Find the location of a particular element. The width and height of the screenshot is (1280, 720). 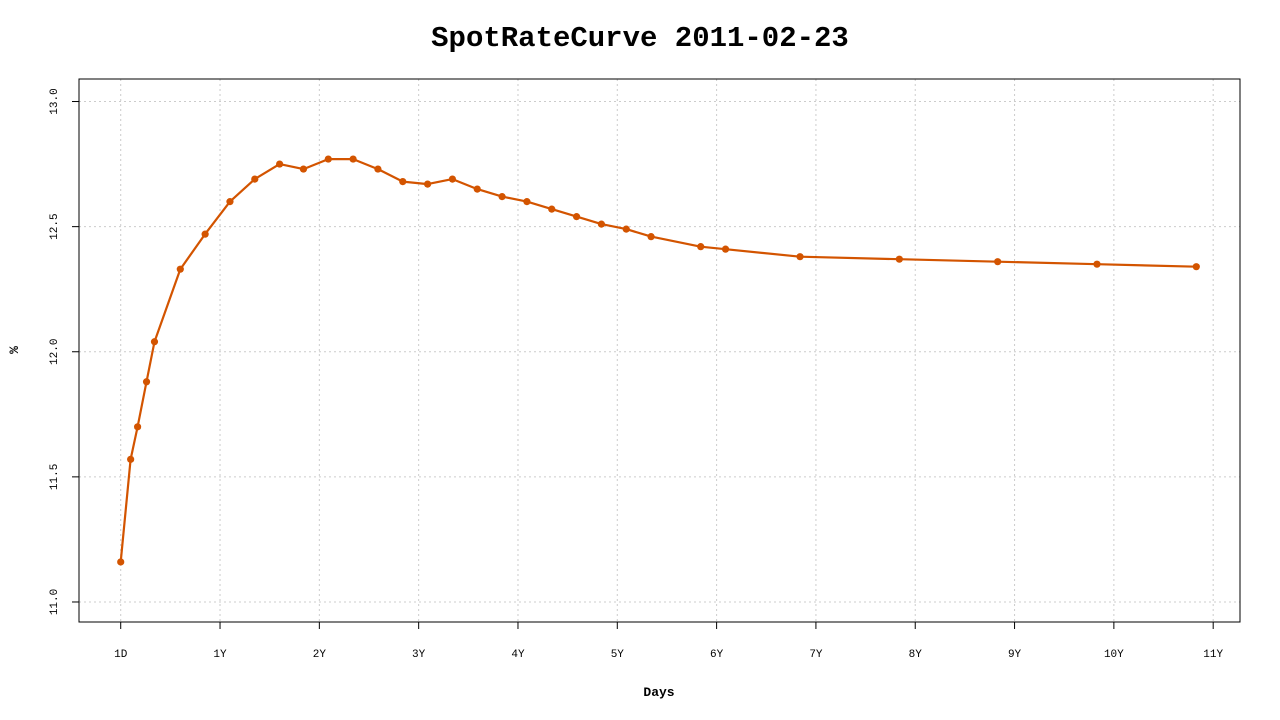

y-axis-label: % is located at coordinates (14, 350).